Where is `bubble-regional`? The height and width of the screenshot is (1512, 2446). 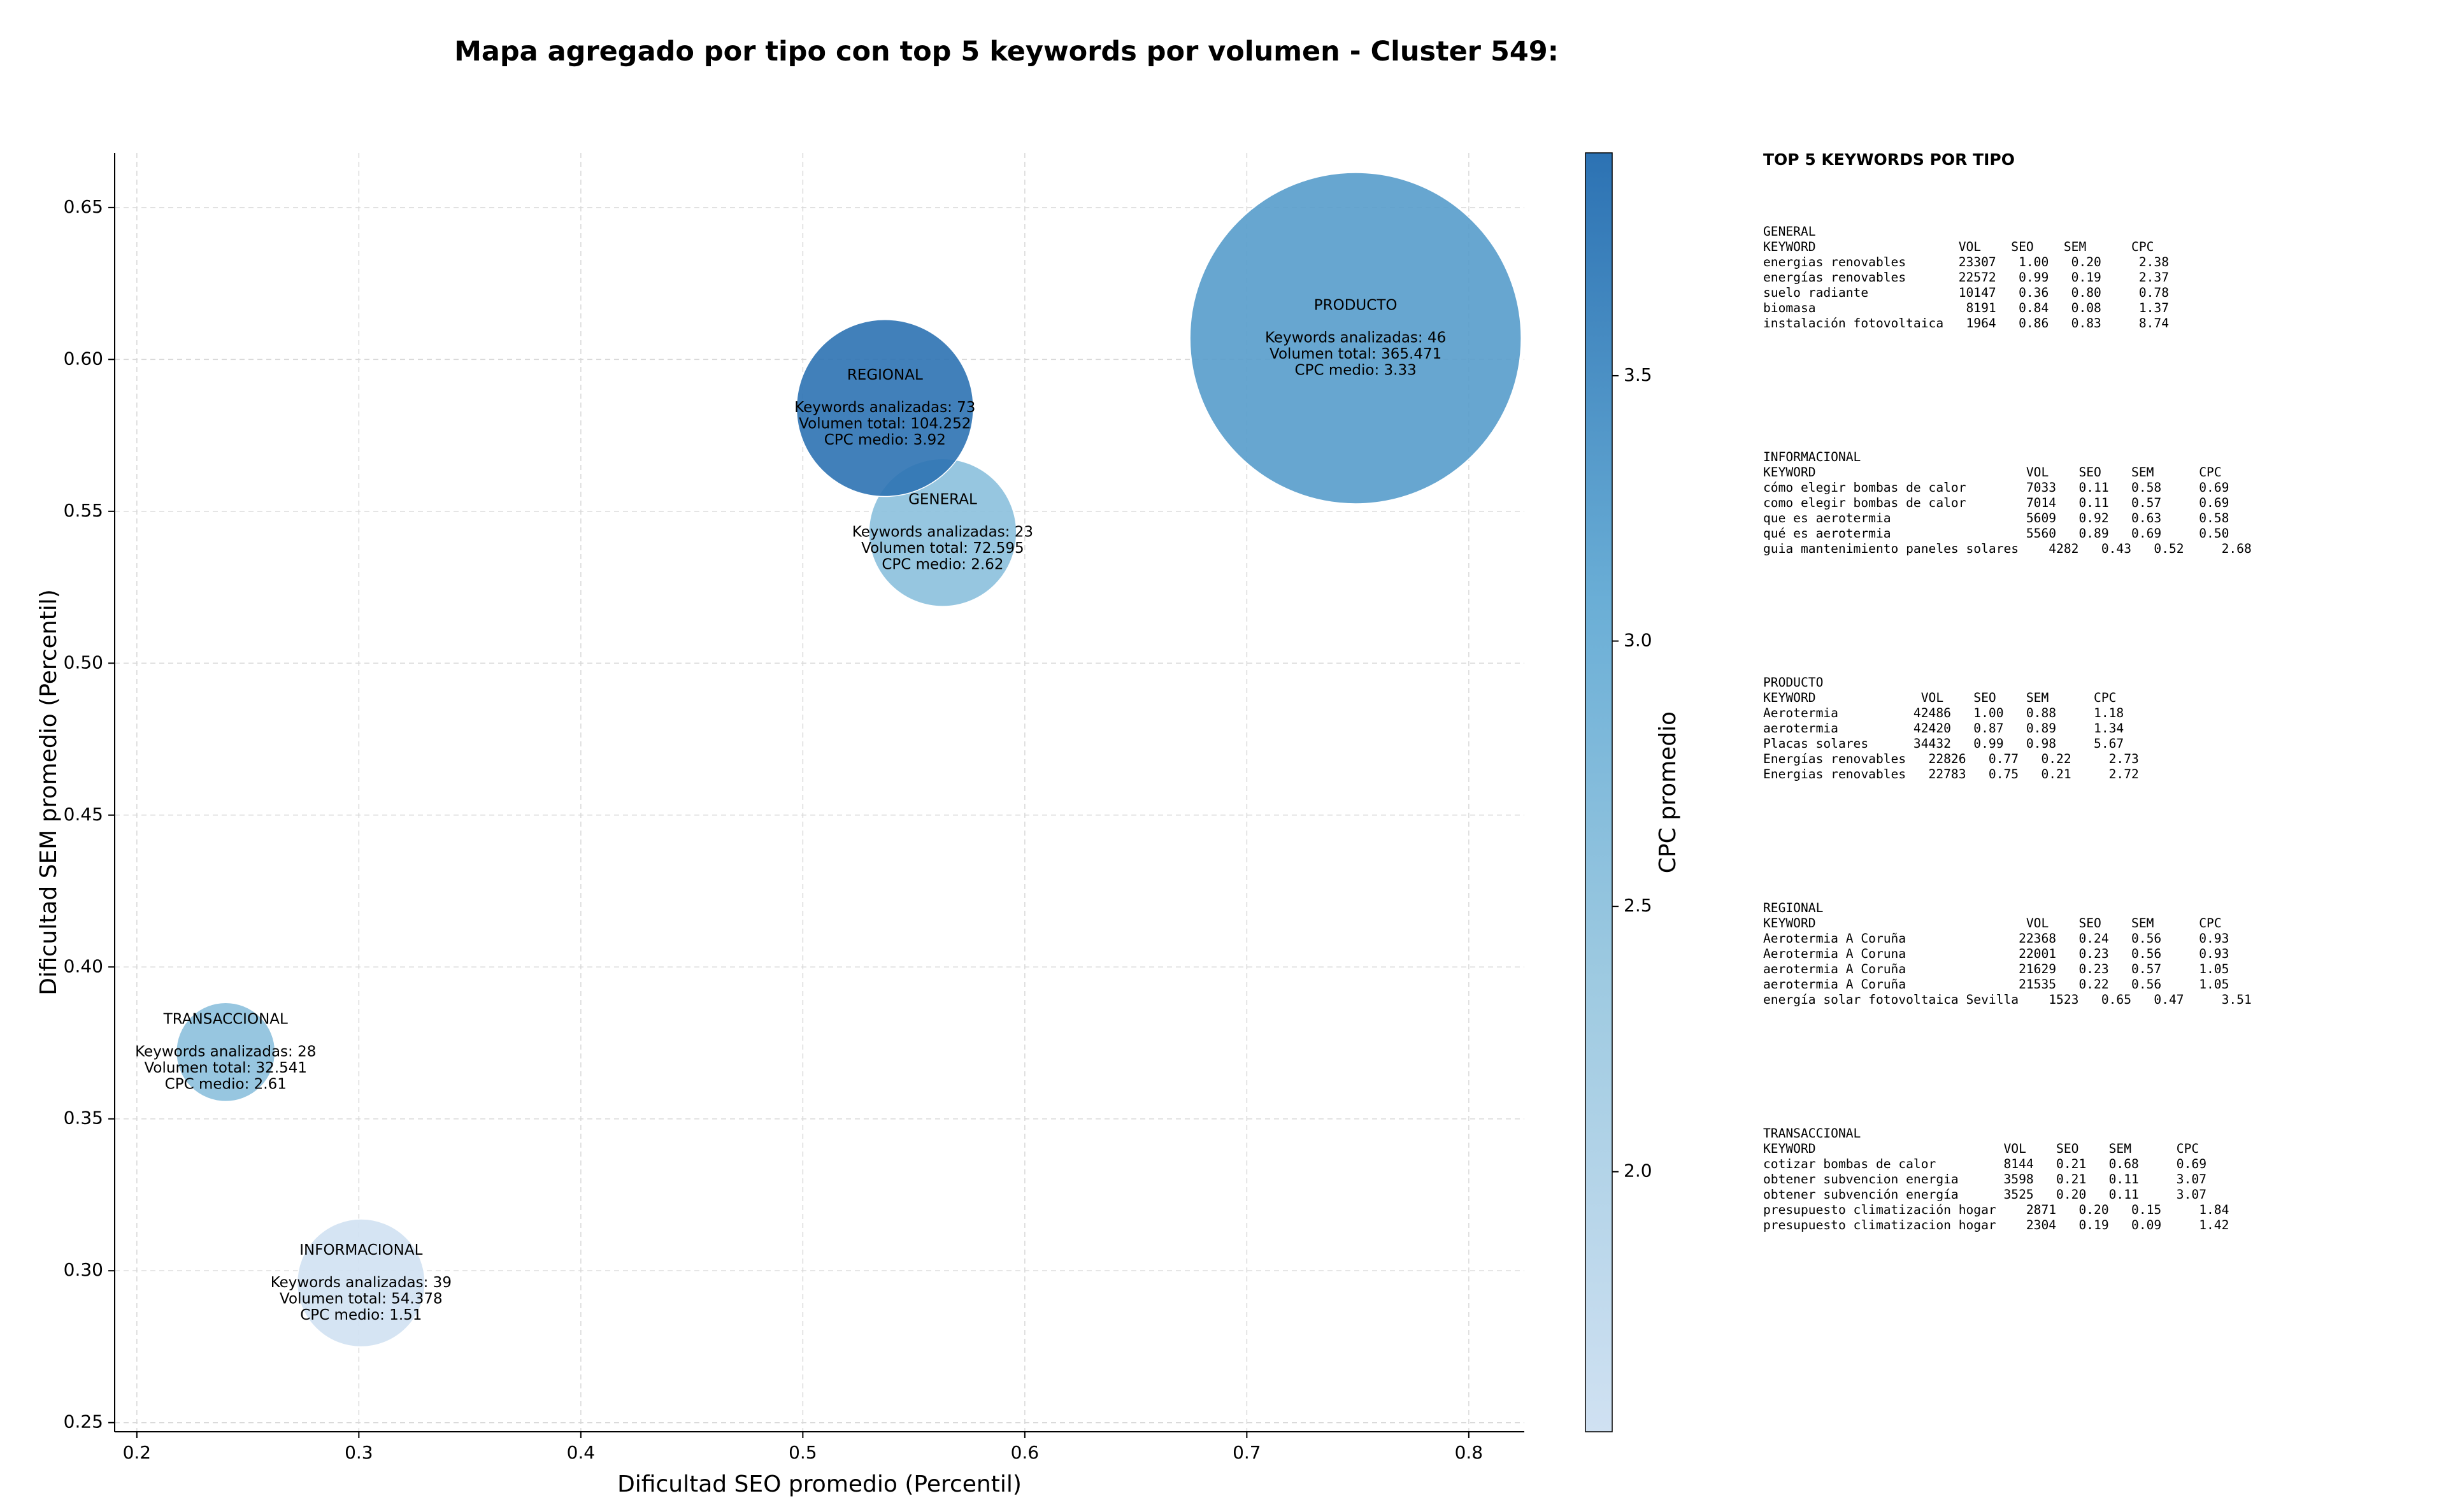 bubble-regional is located at coordinates (885, 408).